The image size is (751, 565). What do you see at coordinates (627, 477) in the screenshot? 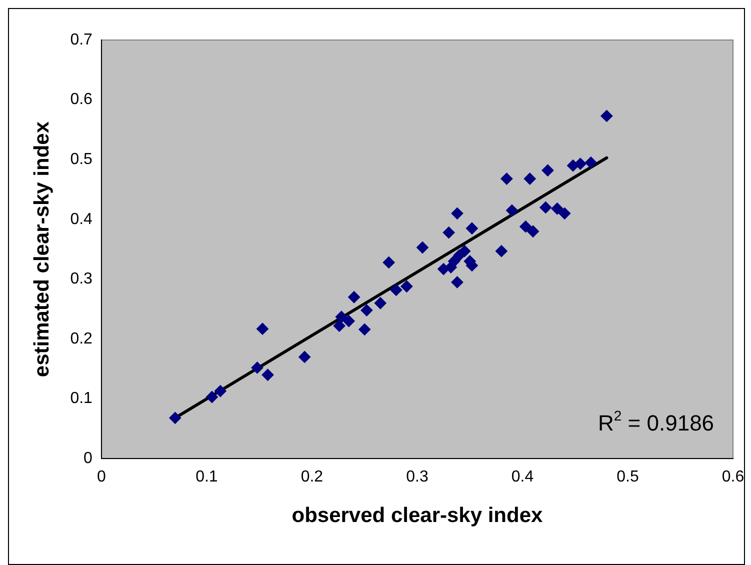
I see `x-tick-label: 0.5` at bounding box center [627, 477].